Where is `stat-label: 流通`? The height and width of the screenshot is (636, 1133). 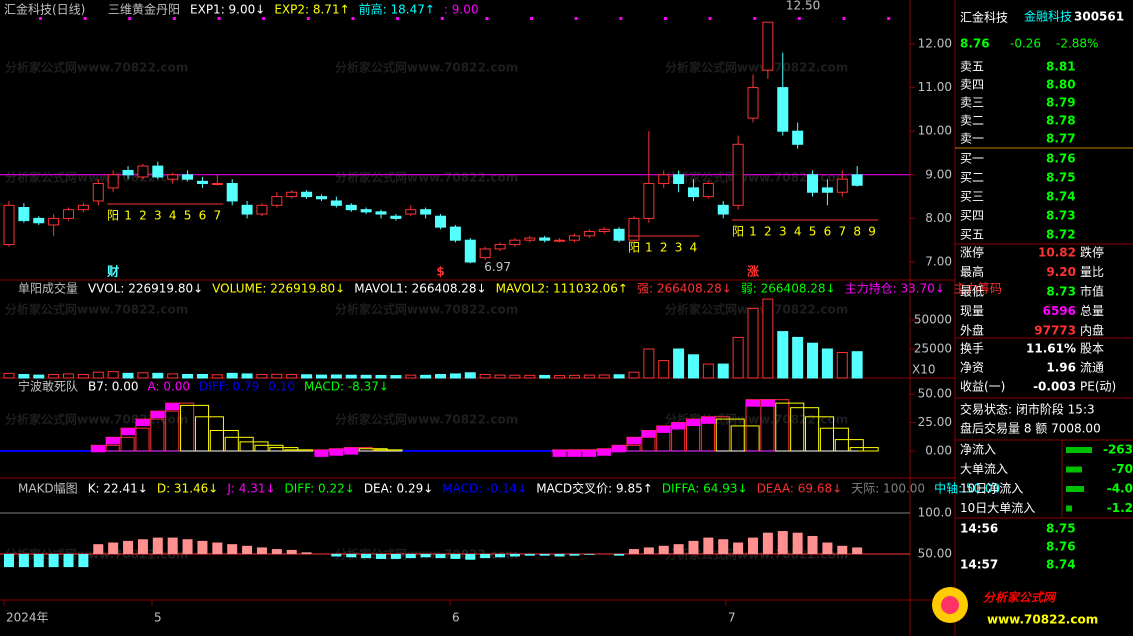
stat-label: 流通 is located at coordinates (1092, 368).